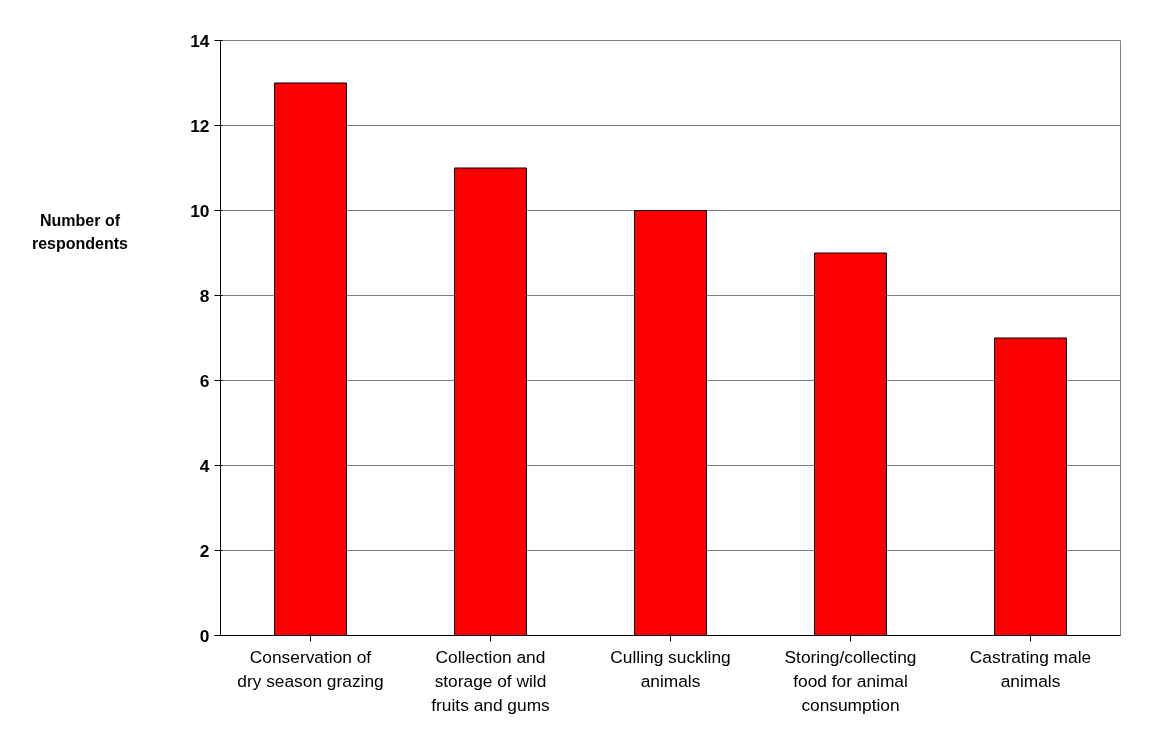 The height and width of the screenshot is (753, 1168). What do you see at coordinates (79, 232) in the screenshot?
I see `y-axis-title: Number of respondents` at bounding box center [79, 232].